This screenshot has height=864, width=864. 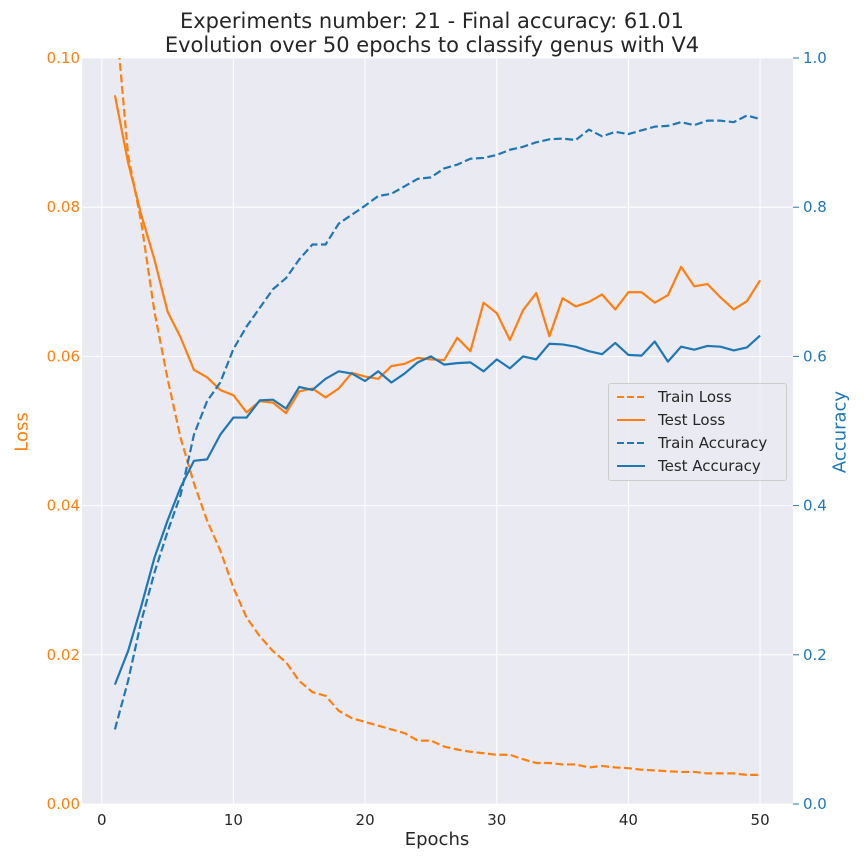 What do you see at coordinates (713, 443) in the screenshot?
I see `legend-label-train-accuracy: Train Accuracy` at bounding box center [713, 443].